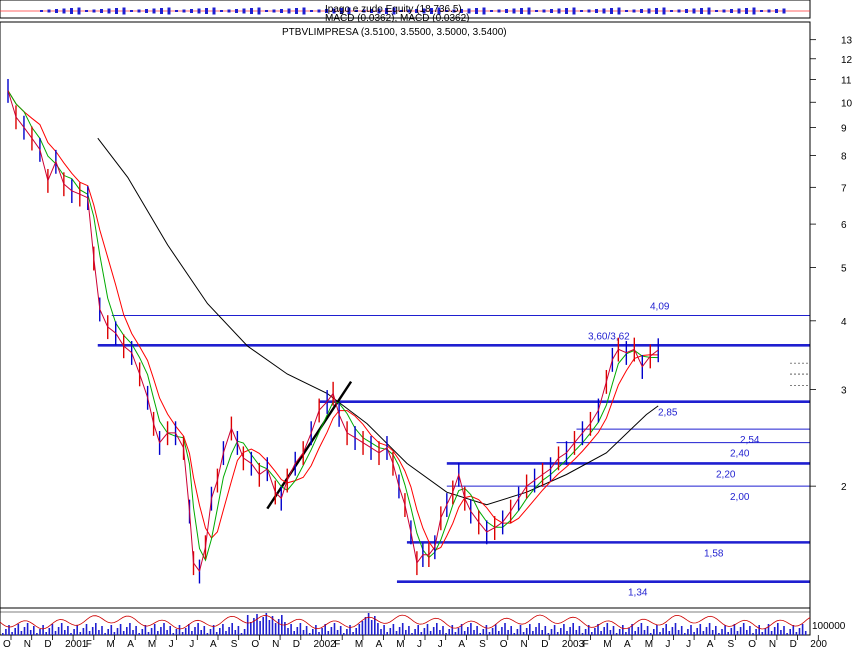 The image size is (858, 649). I want to click on x-tick-label: 2001, so click(76, 644).